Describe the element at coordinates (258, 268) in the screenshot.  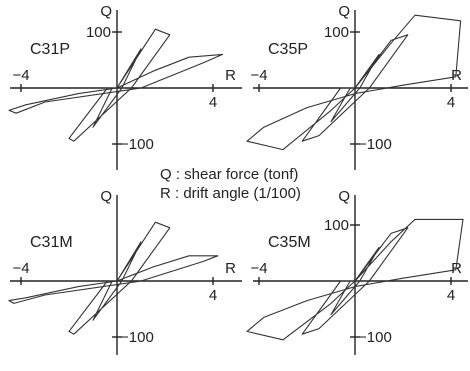
I see `c35m-x-tick-label: −4` at that location.